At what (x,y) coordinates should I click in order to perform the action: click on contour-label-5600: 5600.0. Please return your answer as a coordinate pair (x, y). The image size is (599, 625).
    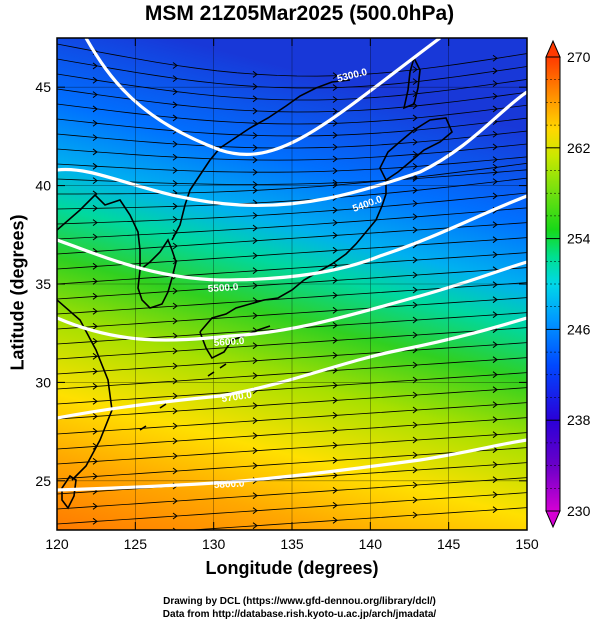
    Looking at the image, I should click on (229, 342).